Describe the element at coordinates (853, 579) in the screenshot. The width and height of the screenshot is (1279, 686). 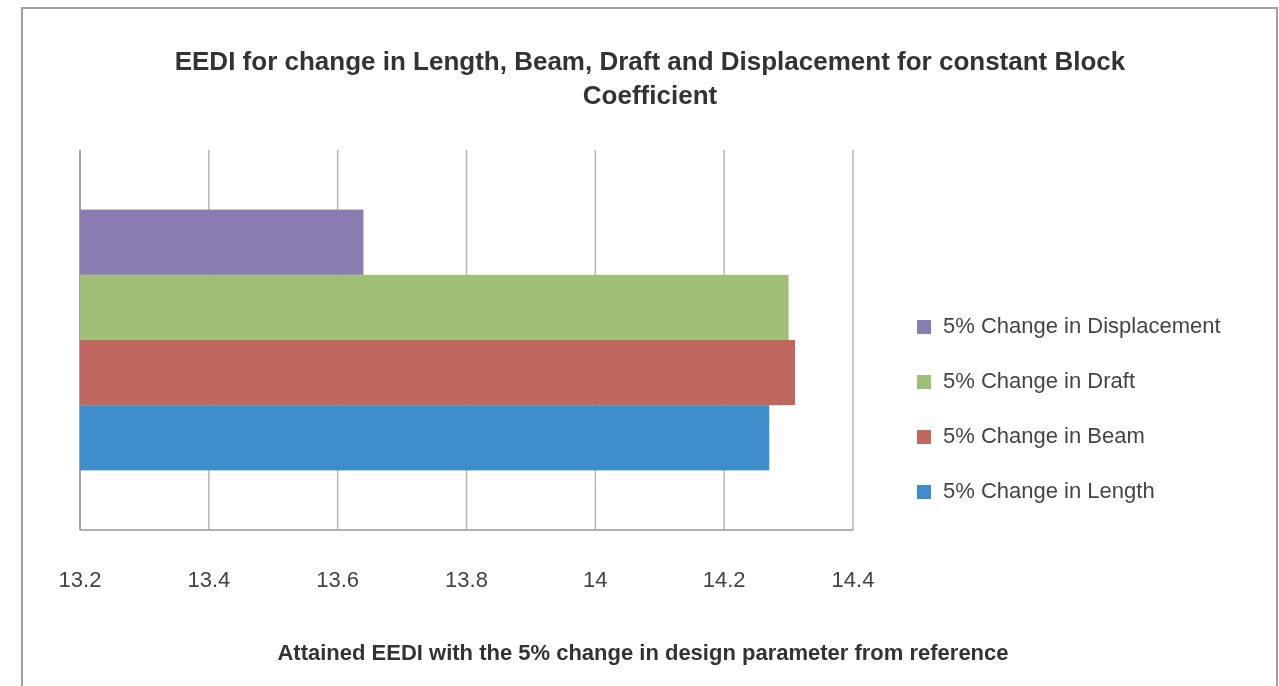
I see `x-tick-label: 14.4` at that location.